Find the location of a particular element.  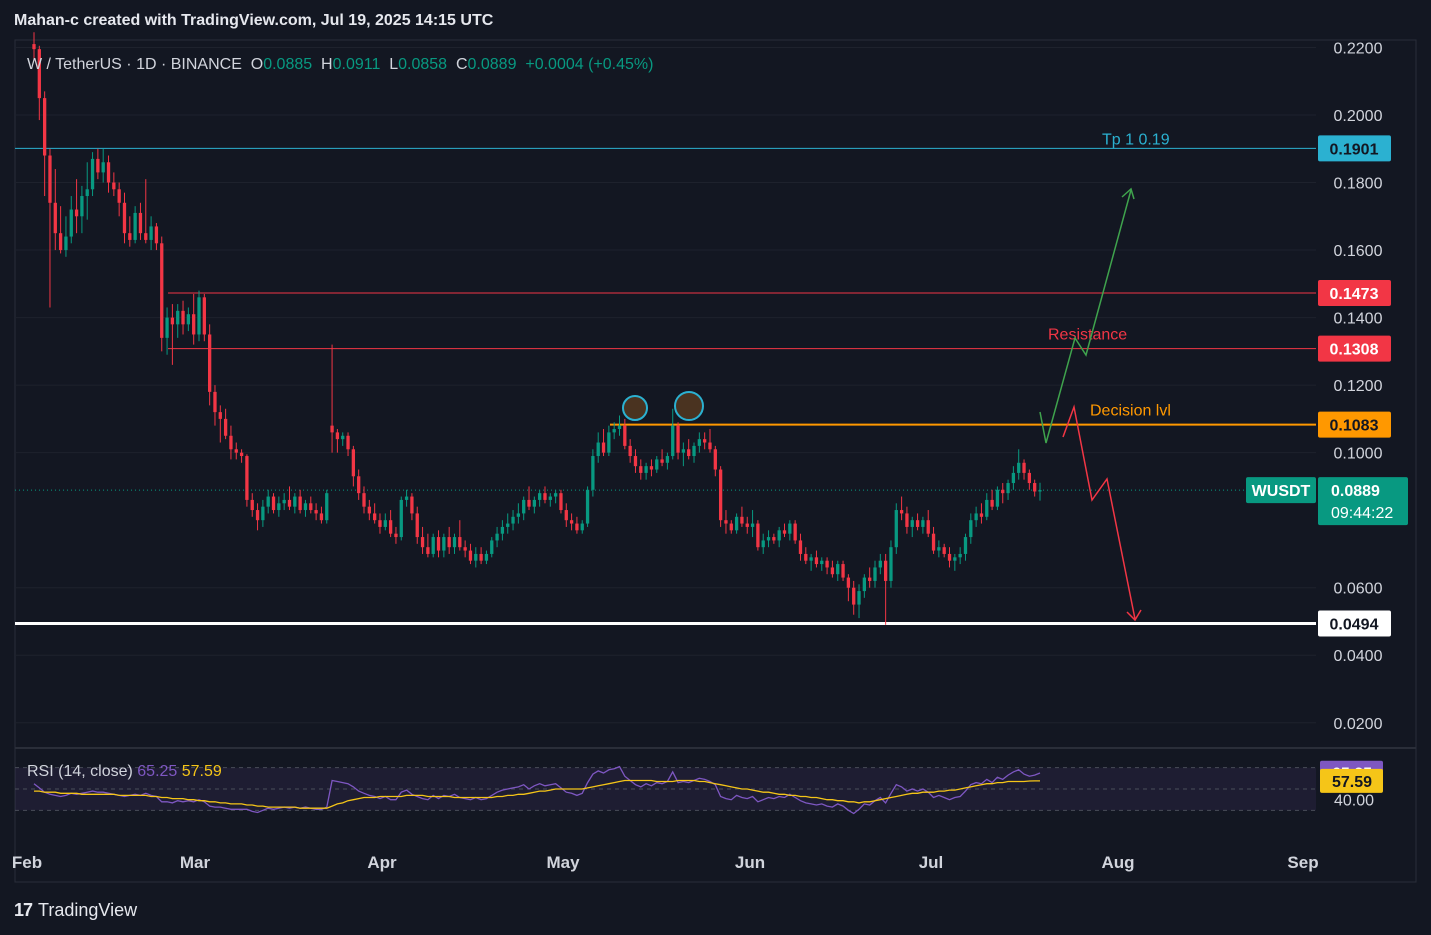

decision-tag-bg is located at coordinates (1354, 424).